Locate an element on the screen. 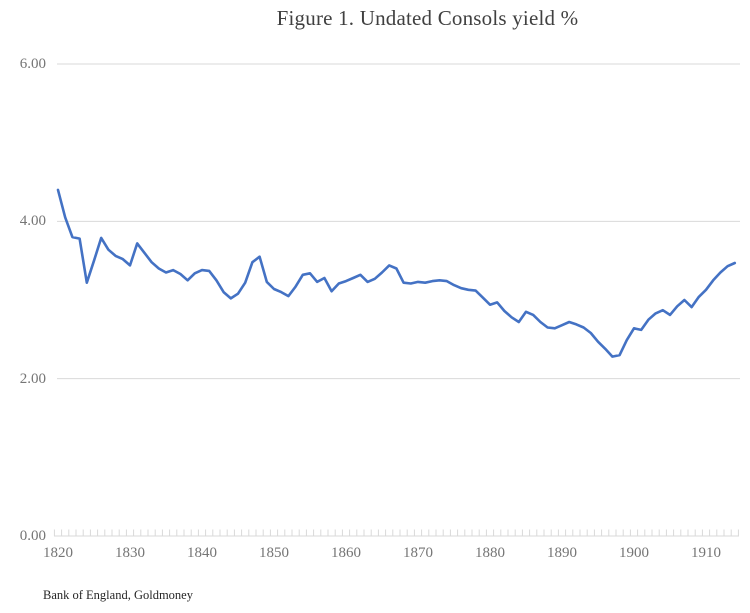 The image size is (750, 613). x-axis-tick-label: 1840 is located at coordinates (202, 553).